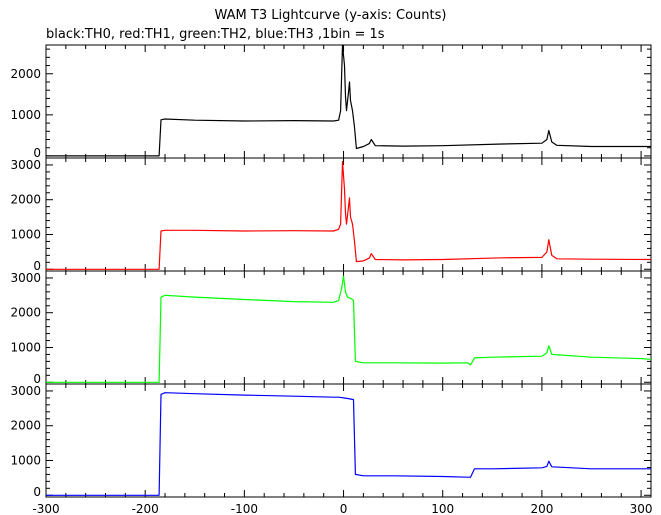  What do you see at coordinates (244, 508) in the screenshot?
I see `x-tick-label: -100` at bounding box center [244, 508].